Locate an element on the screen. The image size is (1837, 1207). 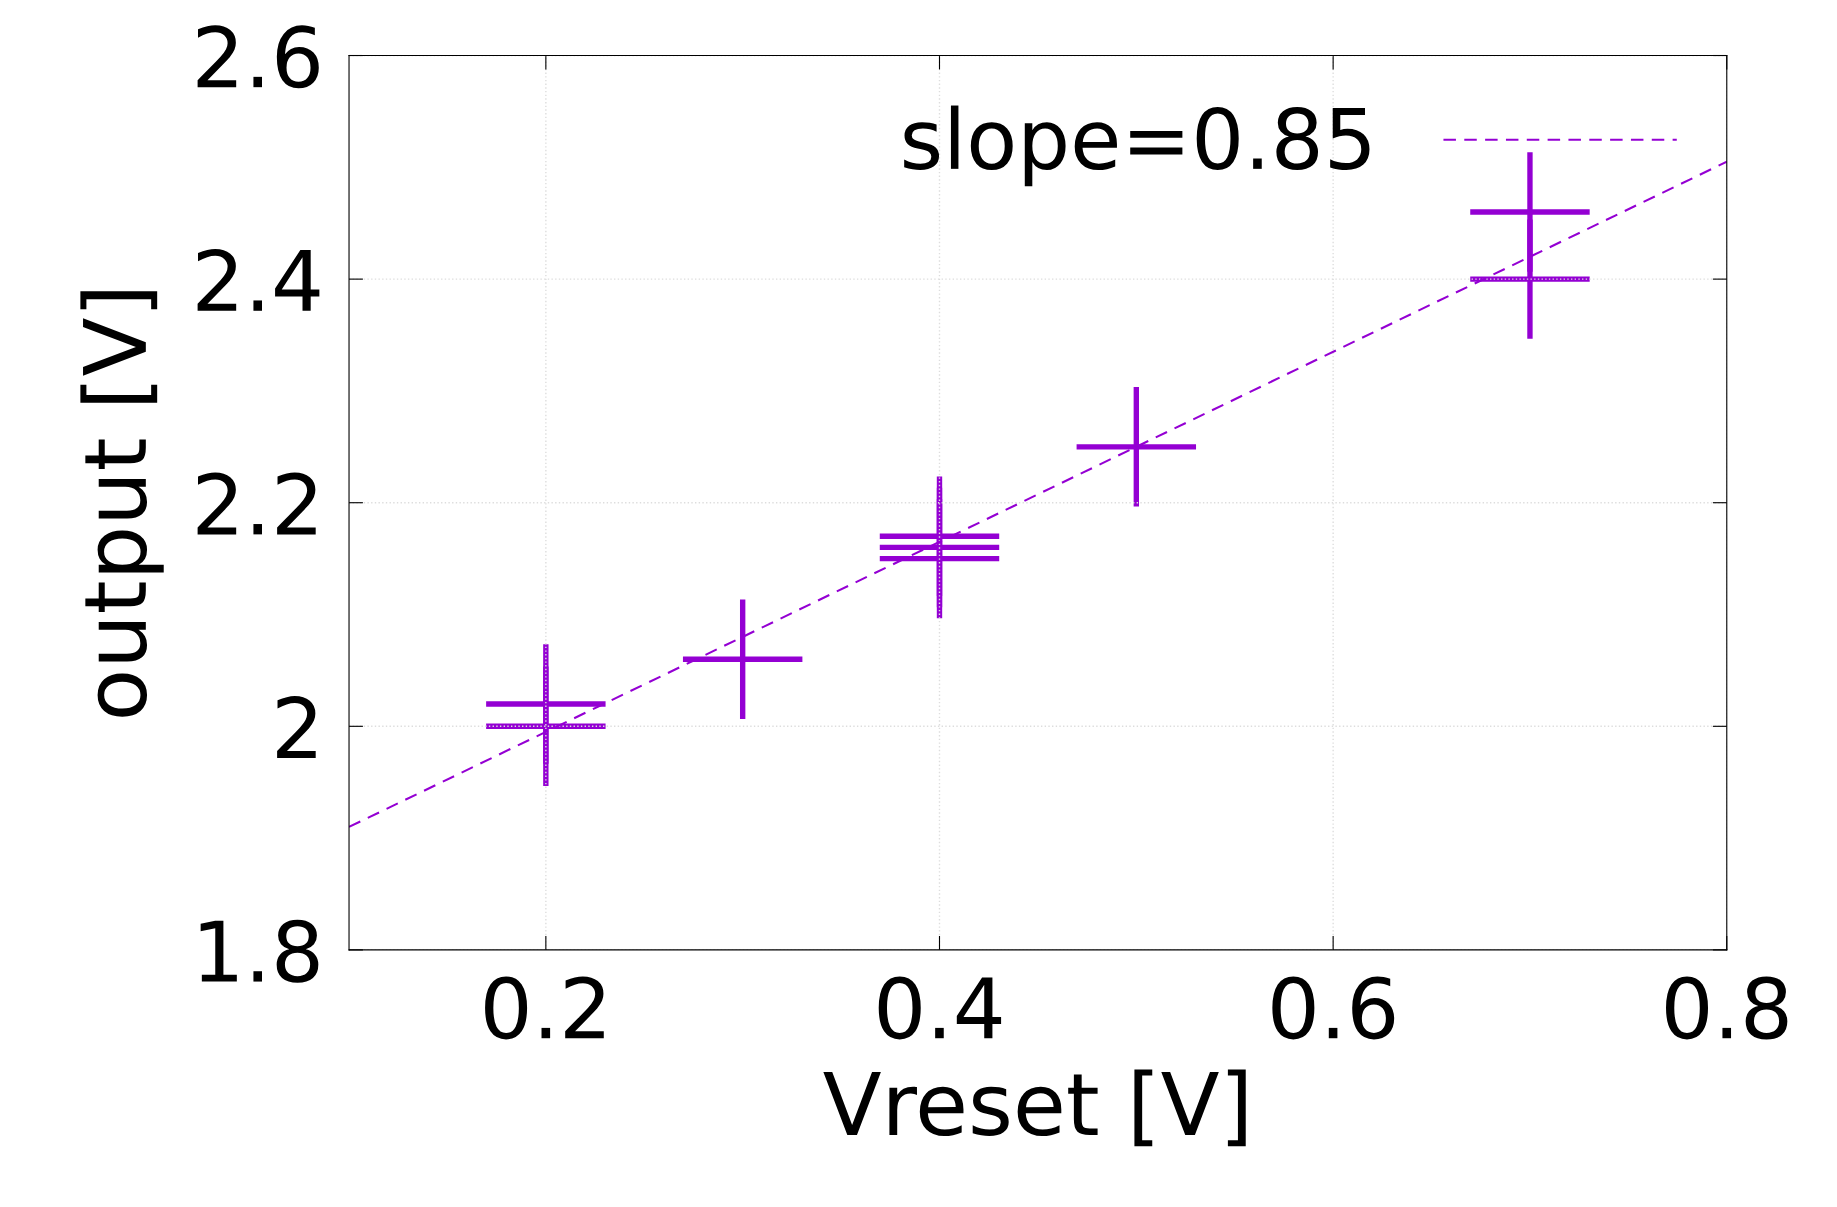
y-axis-title: output [V] is located at coordinates (122, 504).